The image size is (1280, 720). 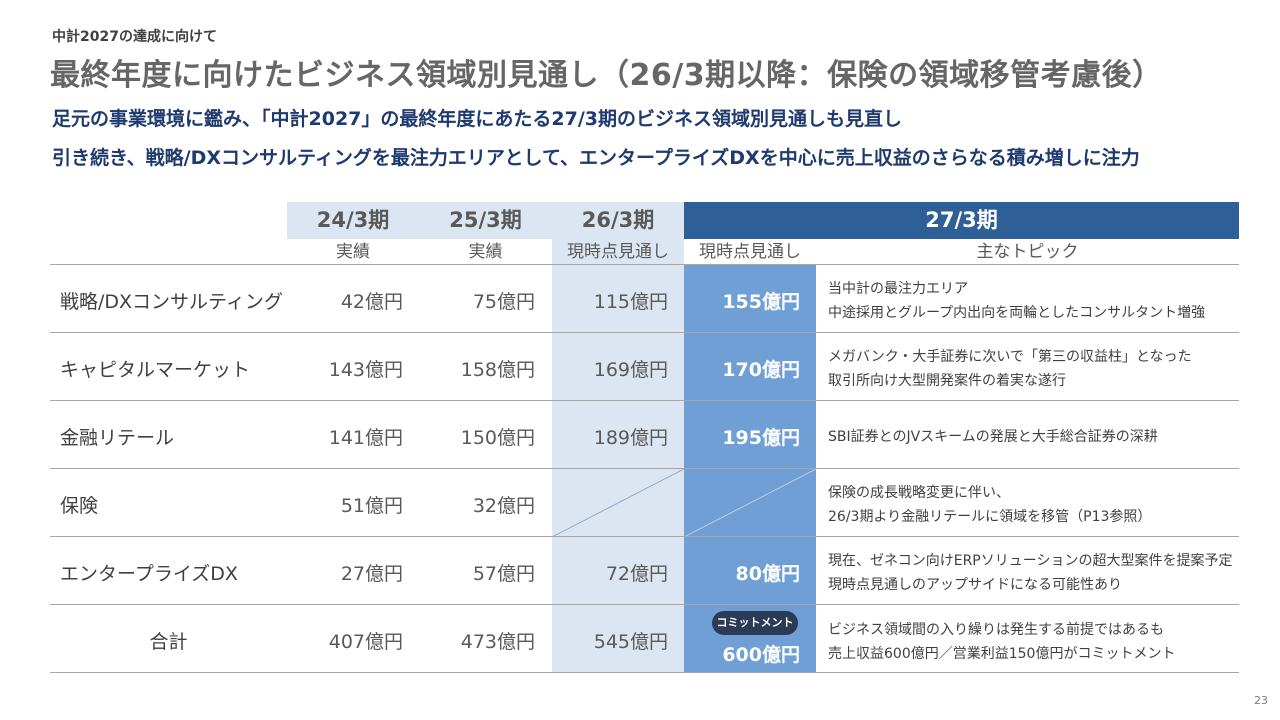 I want to click on topic-line-1: メガバンク・大手証券に次いで「第三の収益柱」となった, so click(x=1010, y=357).